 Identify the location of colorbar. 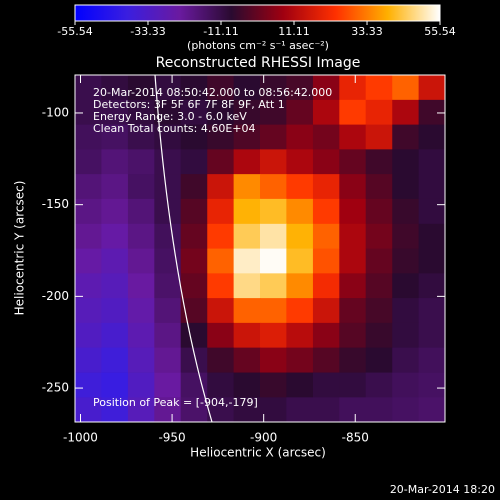
(257, 13).